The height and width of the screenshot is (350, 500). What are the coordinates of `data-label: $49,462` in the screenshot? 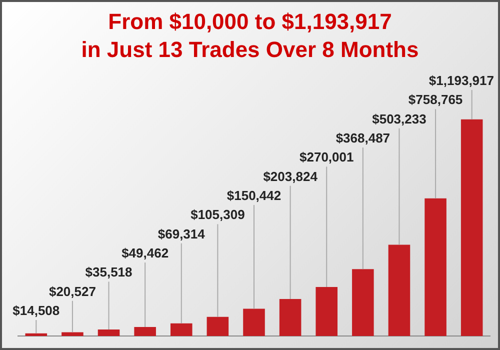 It's located at (145, 253).